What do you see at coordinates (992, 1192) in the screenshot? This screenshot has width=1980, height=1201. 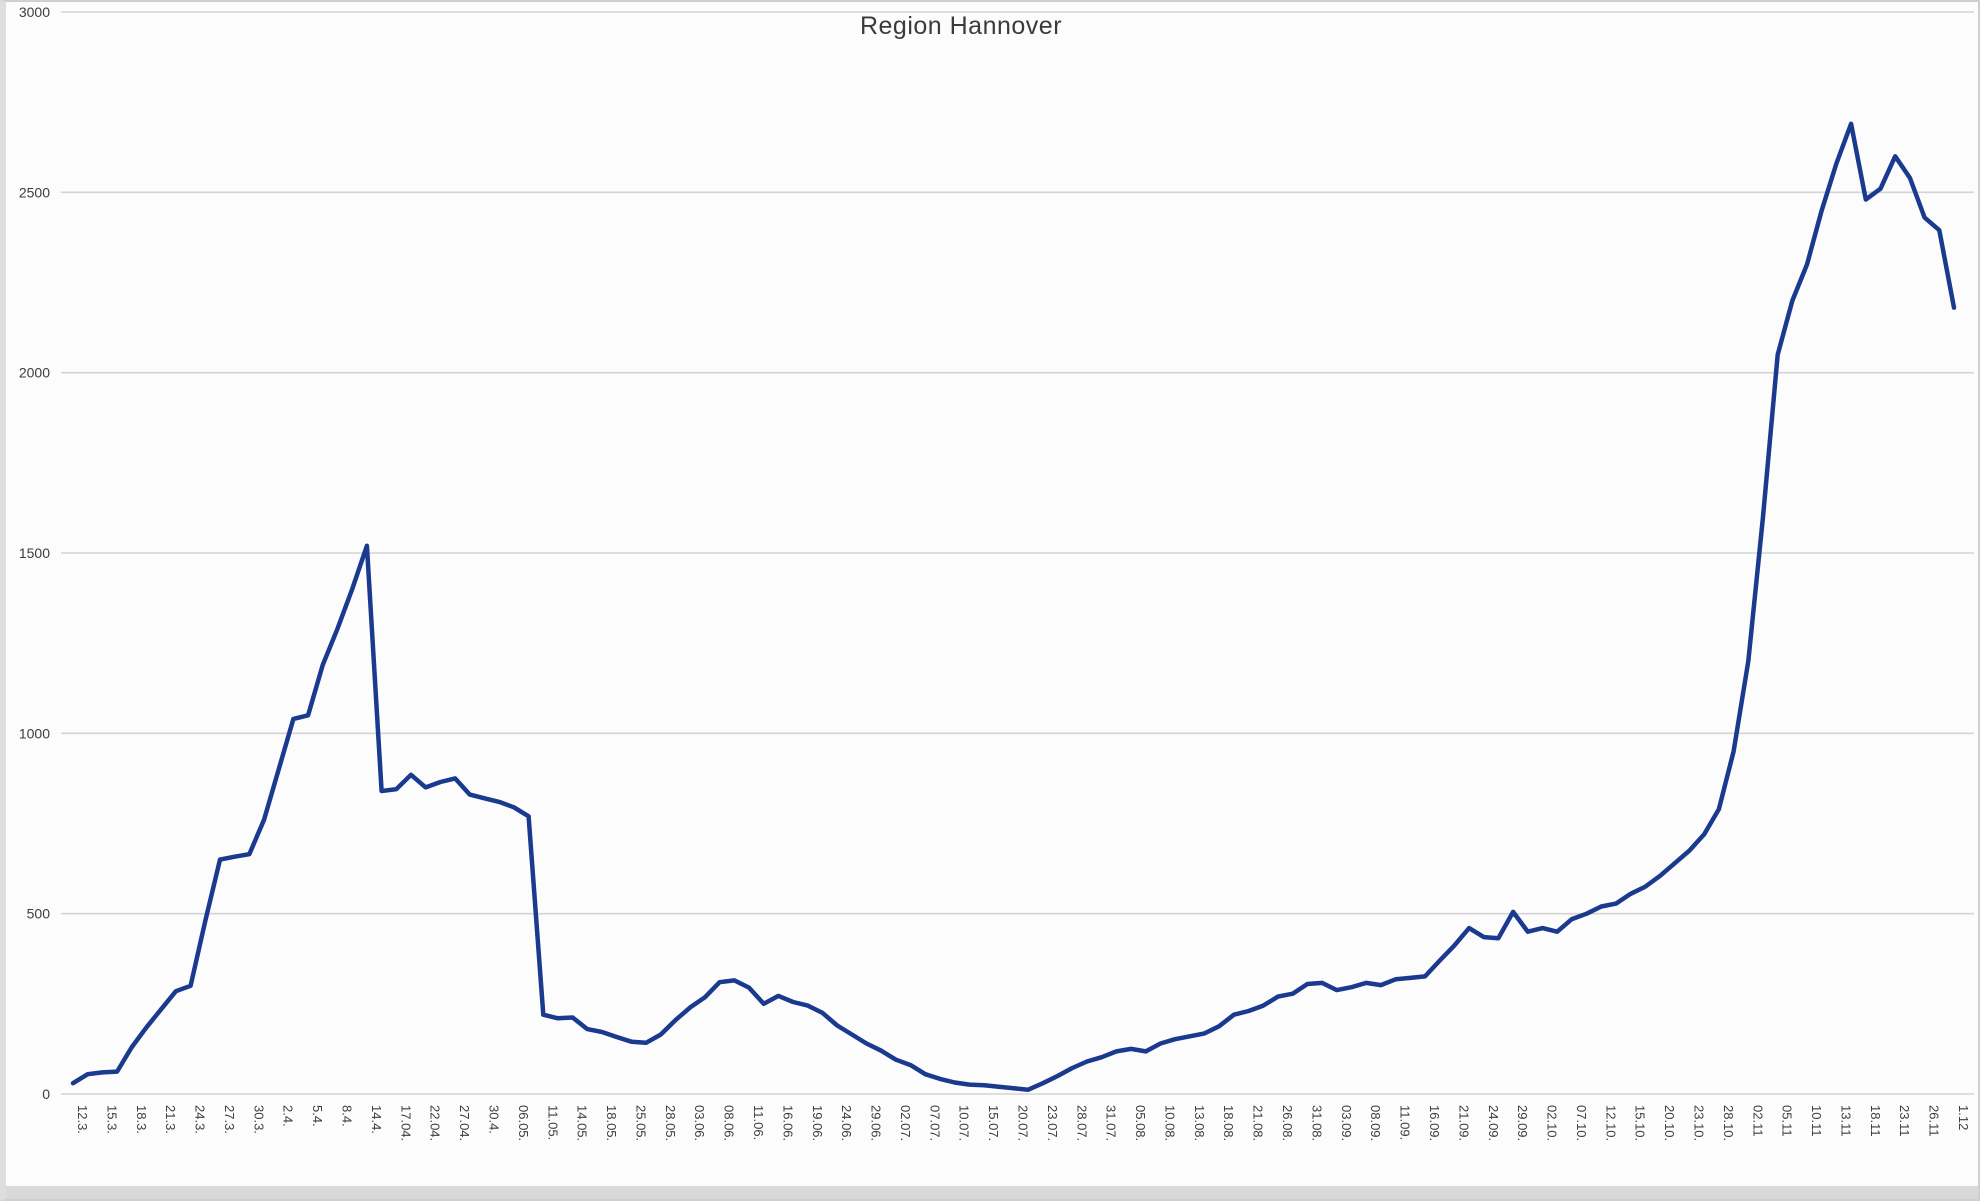 I see `photo-edge-strip` at bounding box center [992, 1192].